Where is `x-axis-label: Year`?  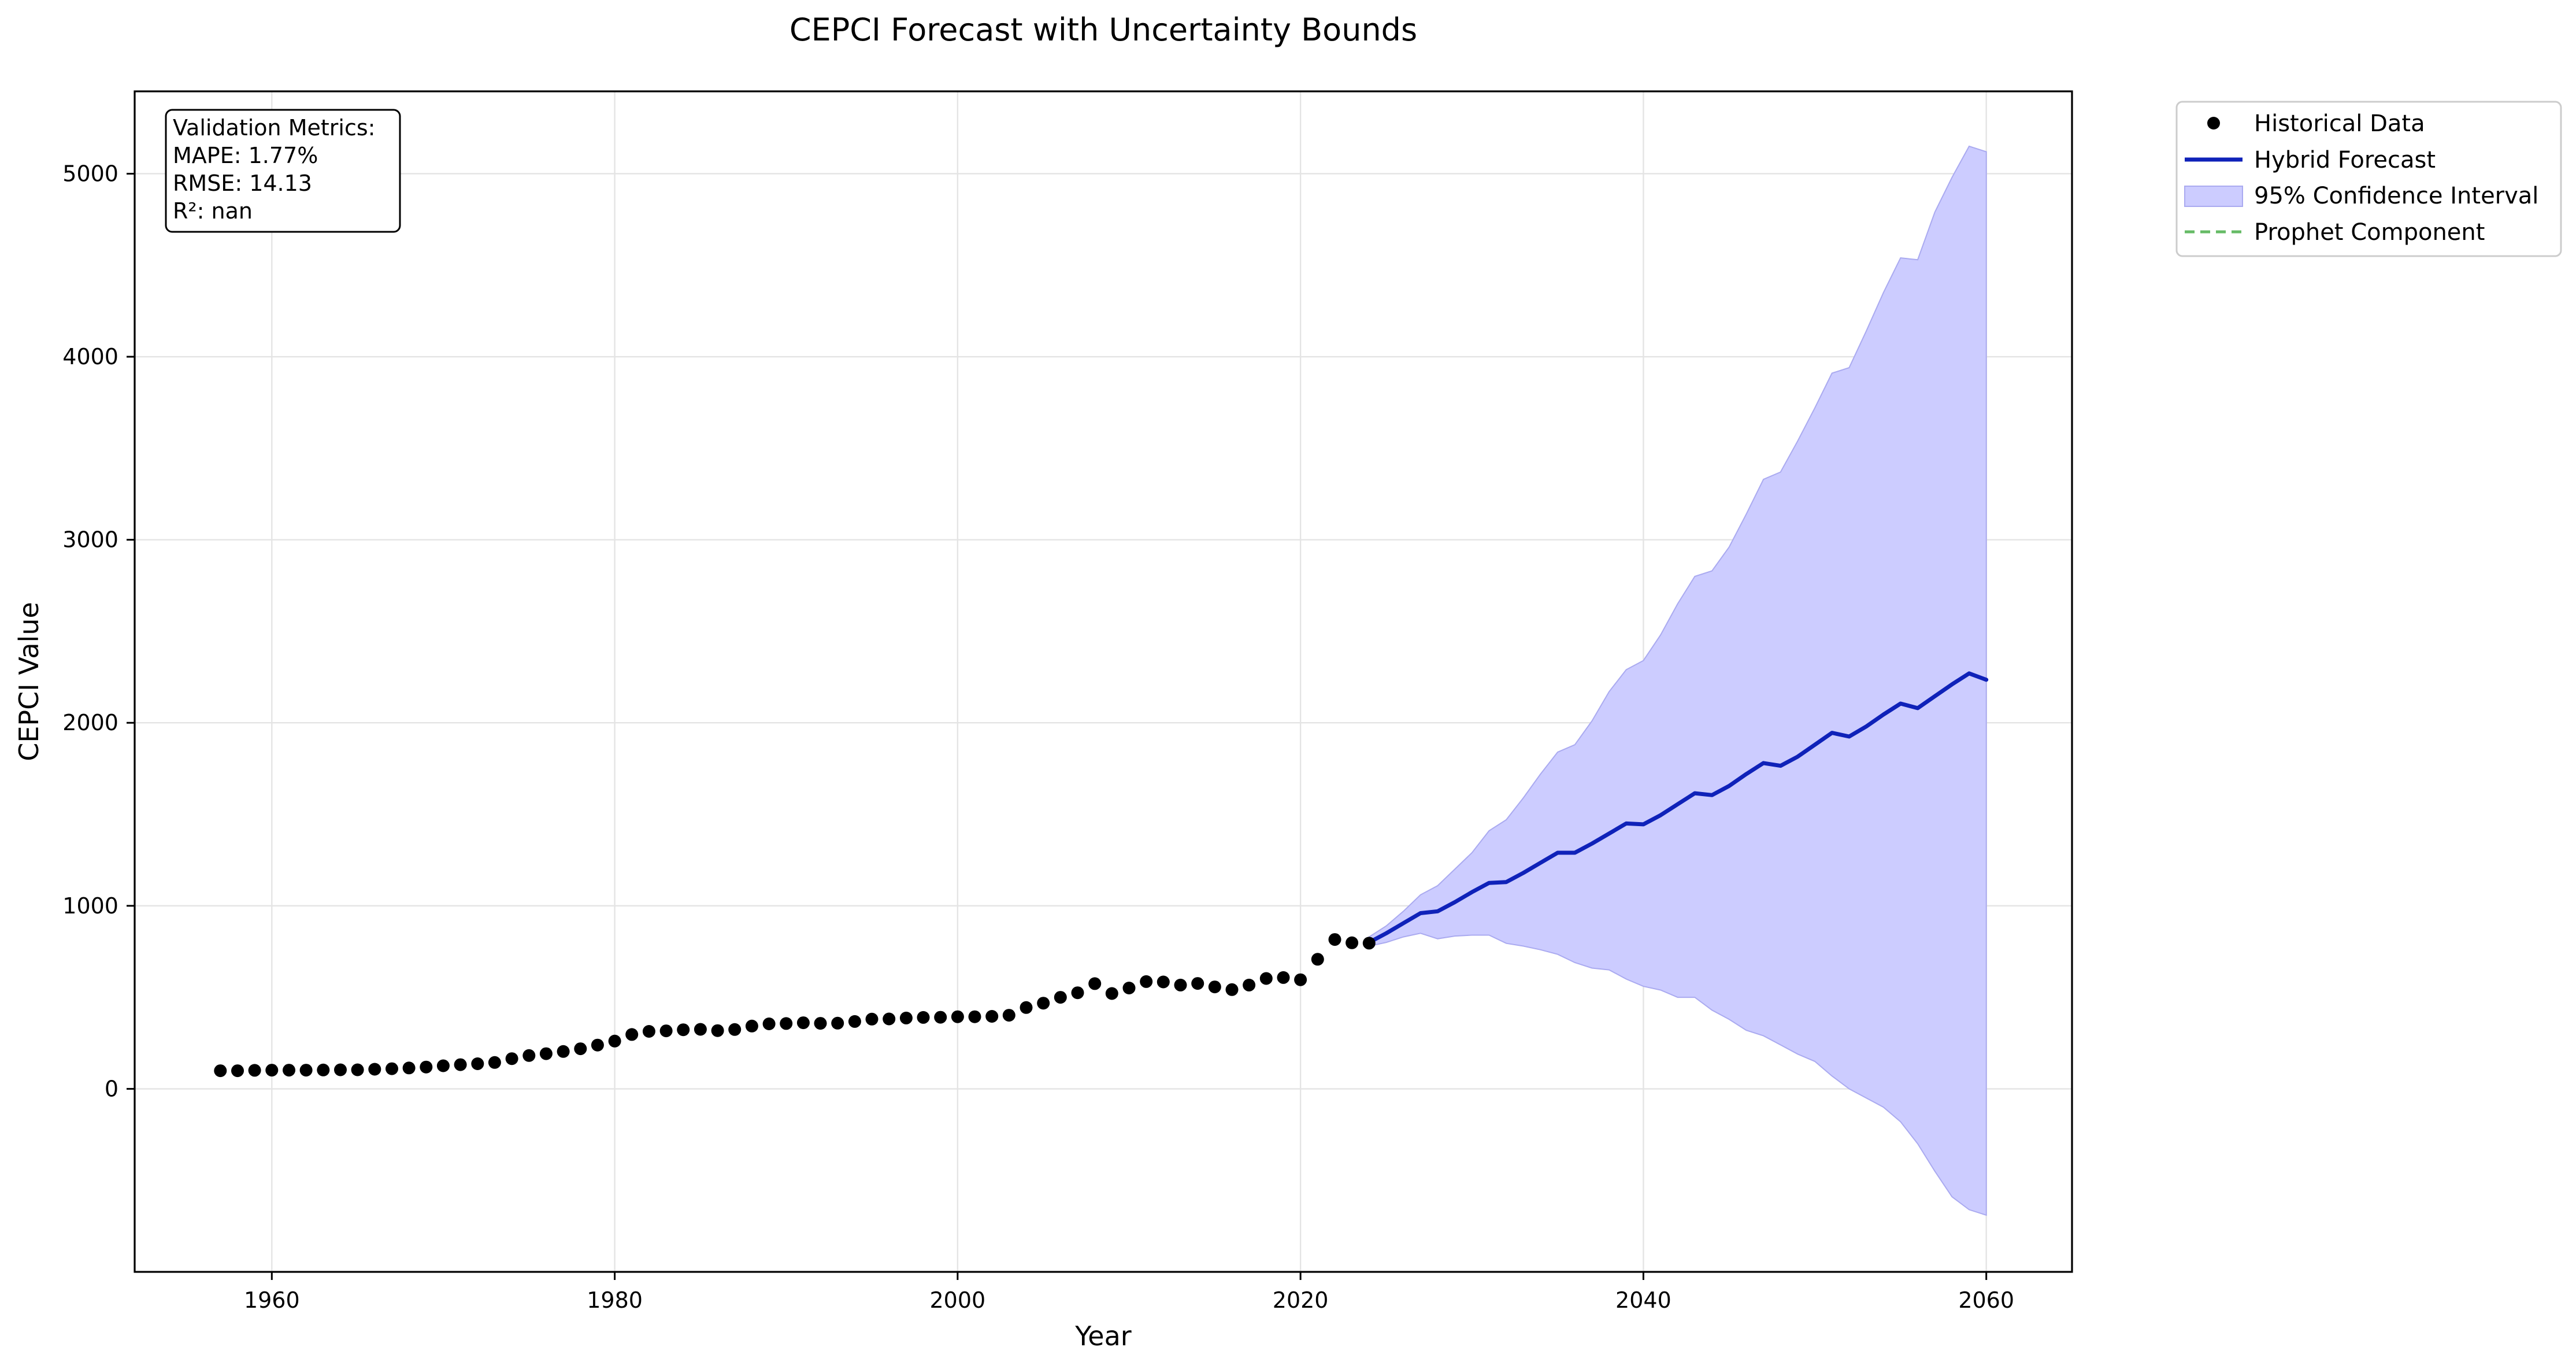
x-axis-label: Year is located at coordinates (1102, 1336).